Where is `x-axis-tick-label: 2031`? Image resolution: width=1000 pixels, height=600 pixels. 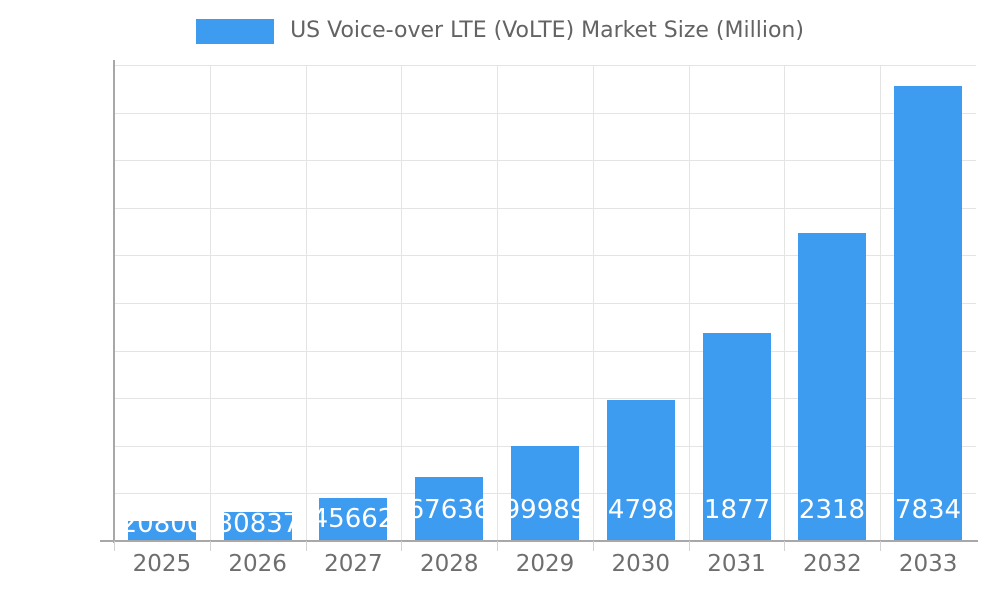 x-axis-tick-label: 2031 is located at coordinates (736, 564).